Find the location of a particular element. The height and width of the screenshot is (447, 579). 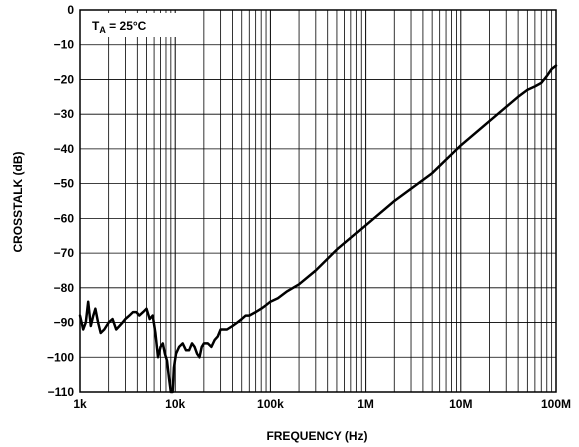

annotation-subscript: A is located at coordinates (102, 30).